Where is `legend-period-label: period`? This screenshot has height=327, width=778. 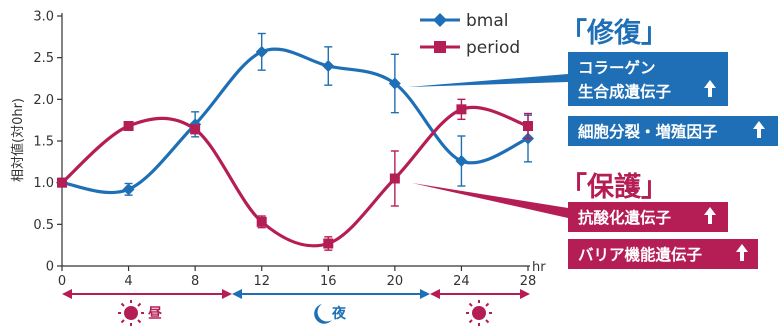
legend-period-label: period is located at coordinates (493, 48).